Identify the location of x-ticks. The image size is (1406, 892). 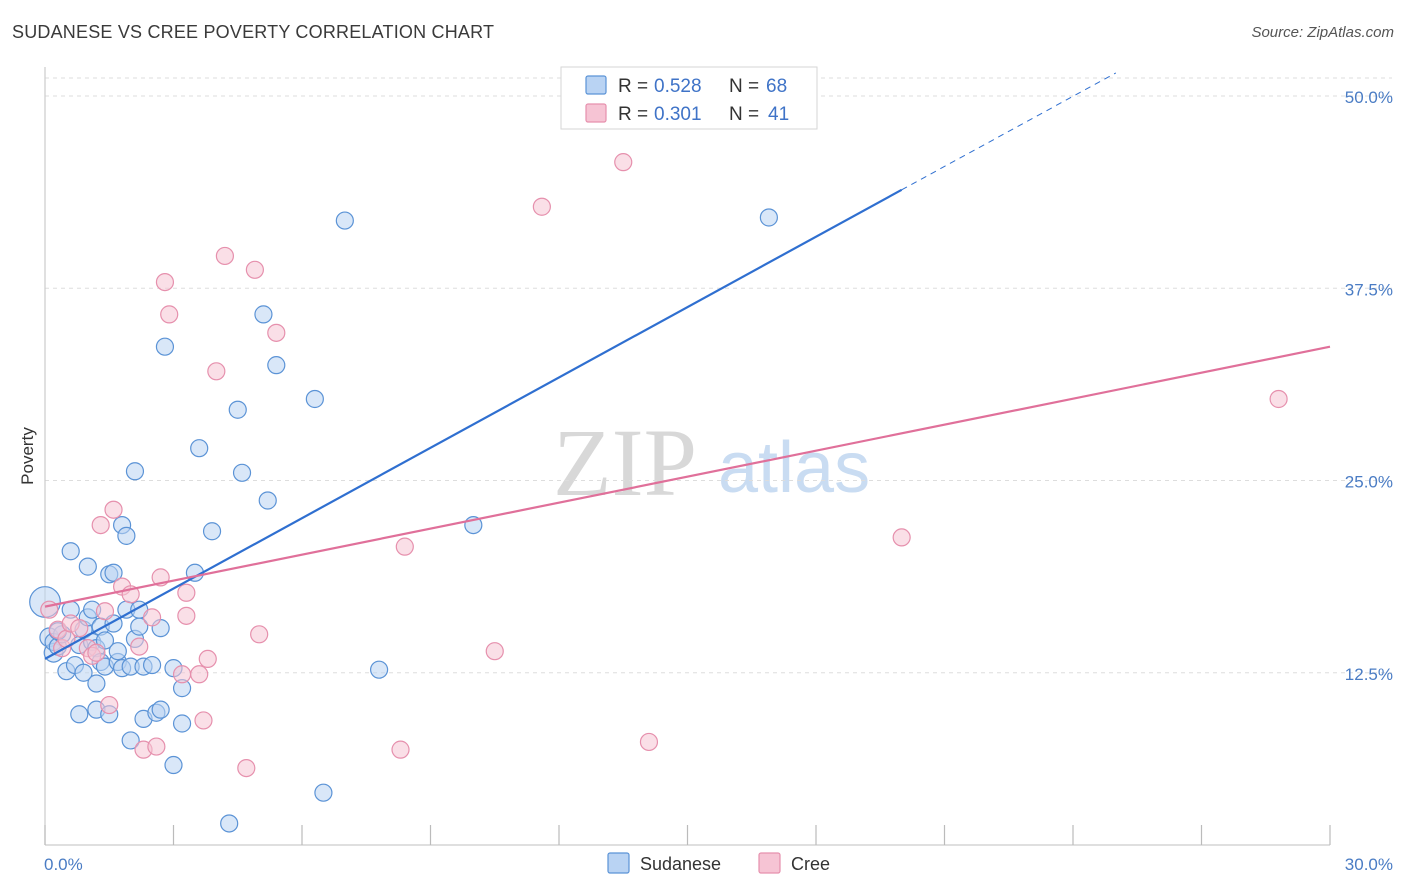
(687, 835).